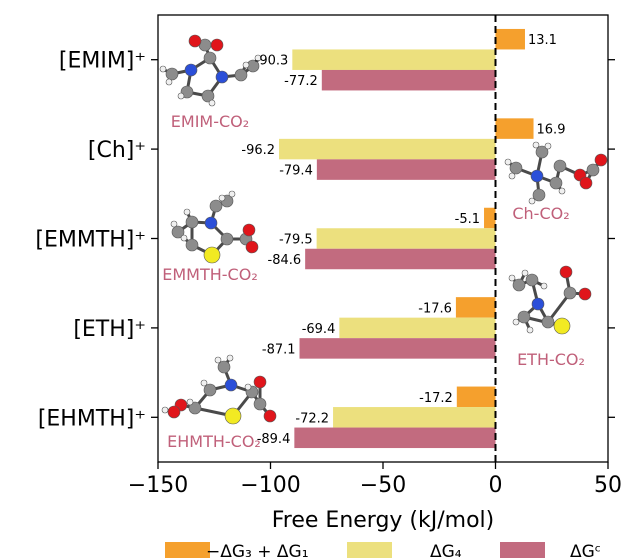 The height and width of the screenshot is (560, 627). Describe the element at coordinates (542, 40) in the screenshot. I see `data-label: 13.1` at that location.